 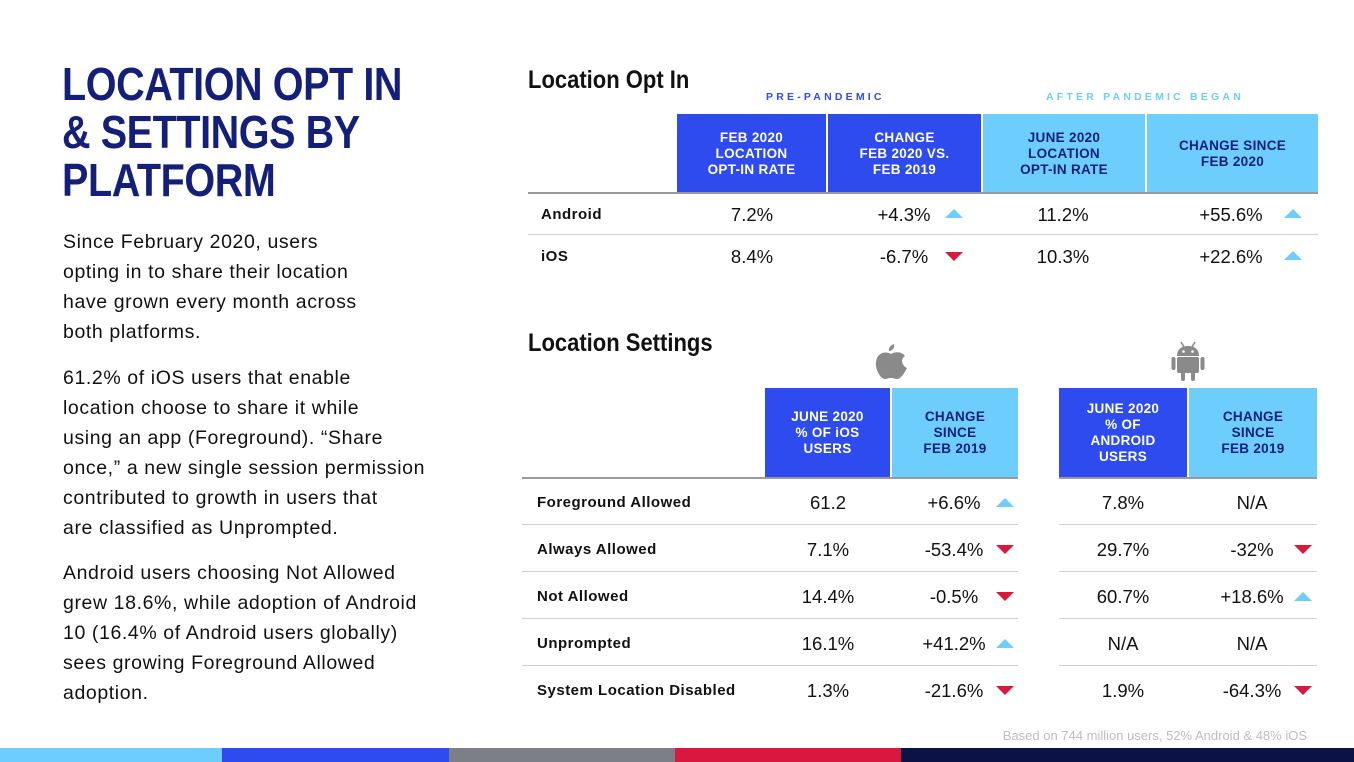 What do you see at coordinates (132, 332) in the screenshot?
I see `paragraph-line: both platforms.` at bounding box center [132, 332].